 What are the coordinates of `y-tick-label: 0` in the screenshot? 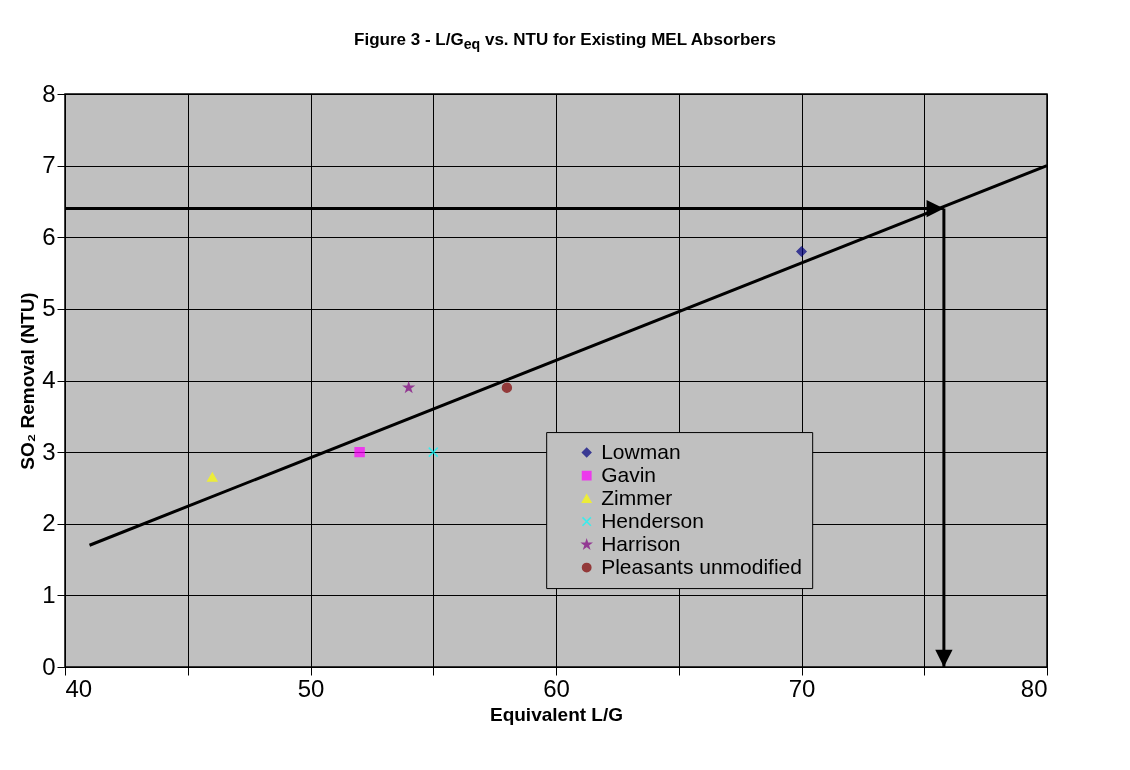 It's located at (49, 666).